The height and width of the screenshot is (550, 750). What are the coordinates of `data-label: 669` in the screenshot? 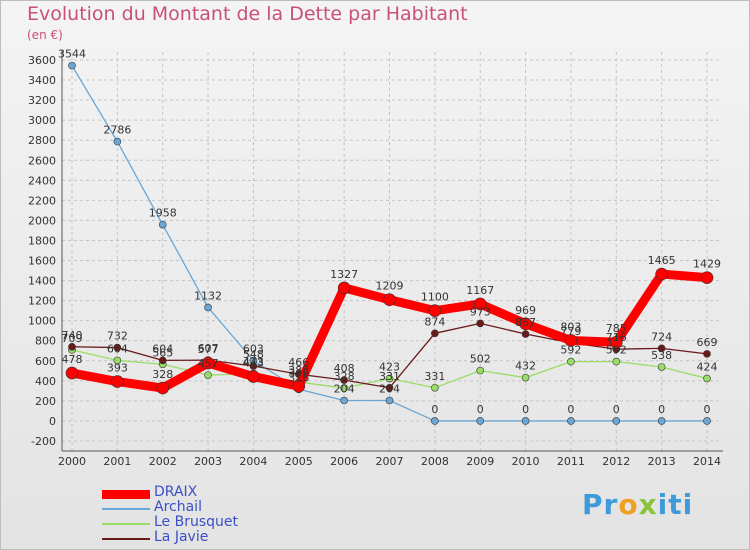 It's located at (707, 342).